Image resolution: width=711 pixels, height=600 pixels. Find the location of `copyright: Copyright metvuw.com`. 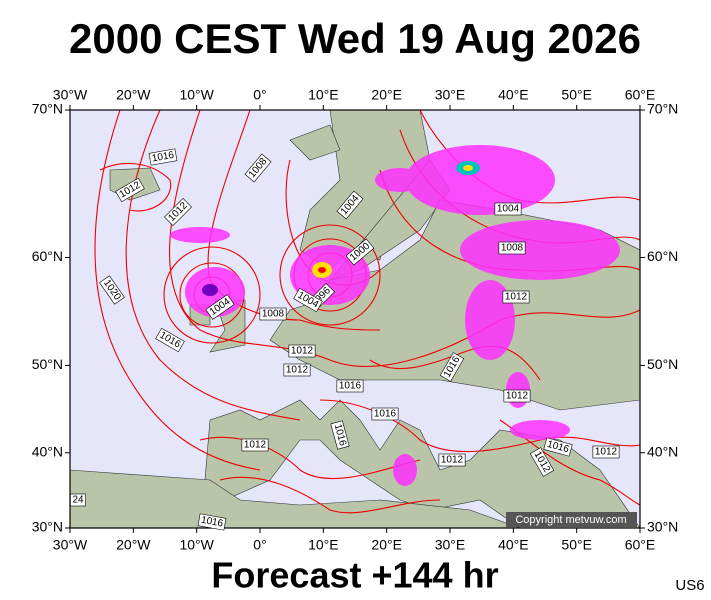

copyright: Copyright metvuw.com is located at coordinates (570, 520).